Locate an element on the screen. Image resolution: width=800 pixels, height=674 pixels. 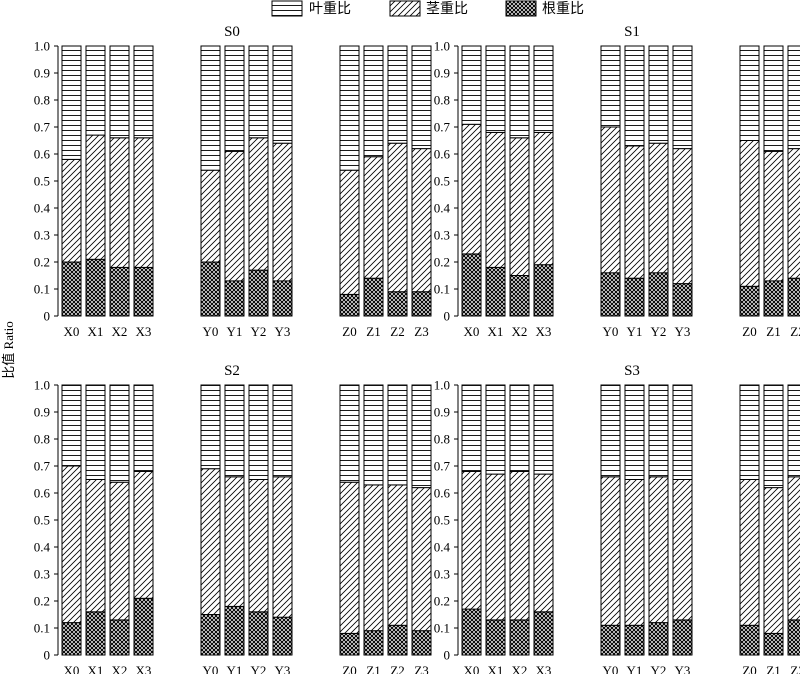
bar-stem-Z1 is located at coordinates (373, 558).